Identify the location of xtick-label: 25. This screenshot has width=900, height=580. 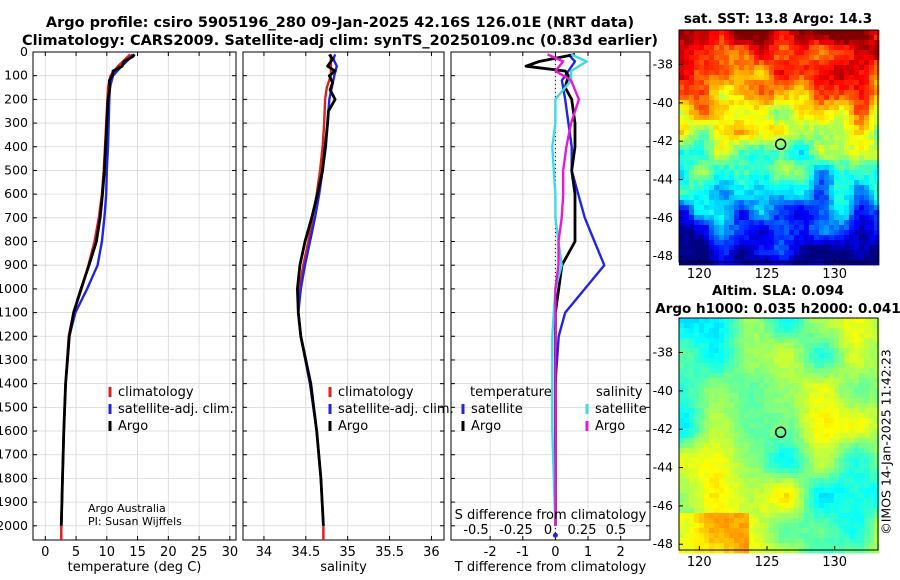
(199, 552).